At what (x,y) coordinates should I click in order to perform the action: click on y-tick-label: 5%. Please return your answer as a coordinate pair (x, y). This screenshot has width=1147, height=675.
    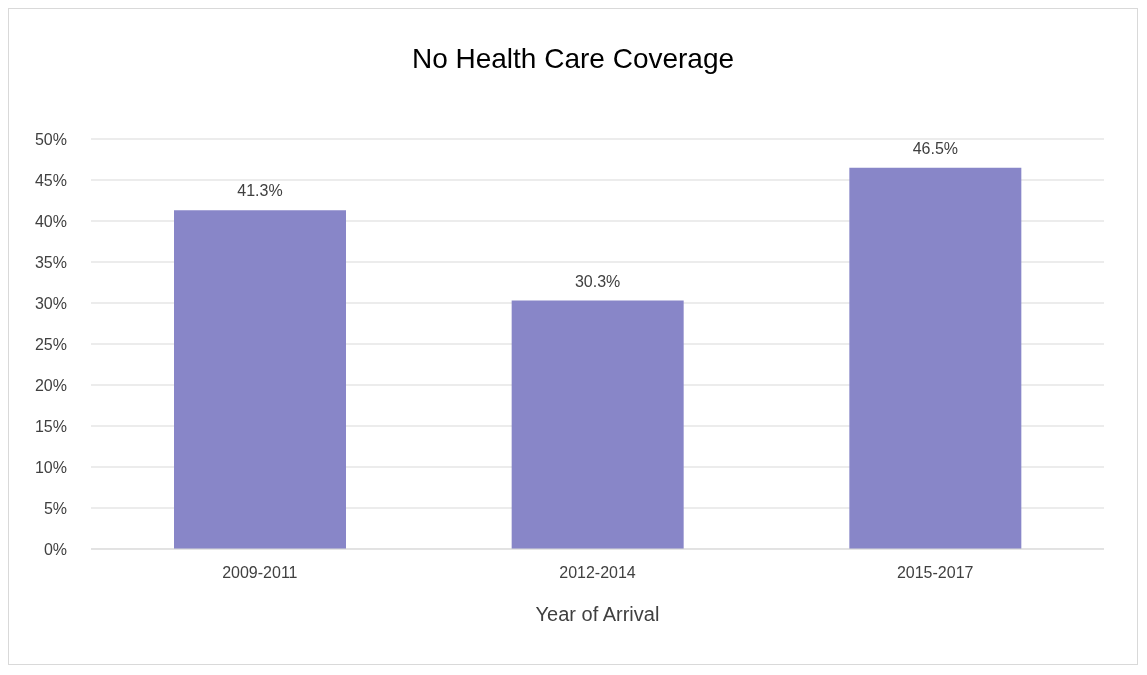
    Looking at the image, I should click on (55, 508).